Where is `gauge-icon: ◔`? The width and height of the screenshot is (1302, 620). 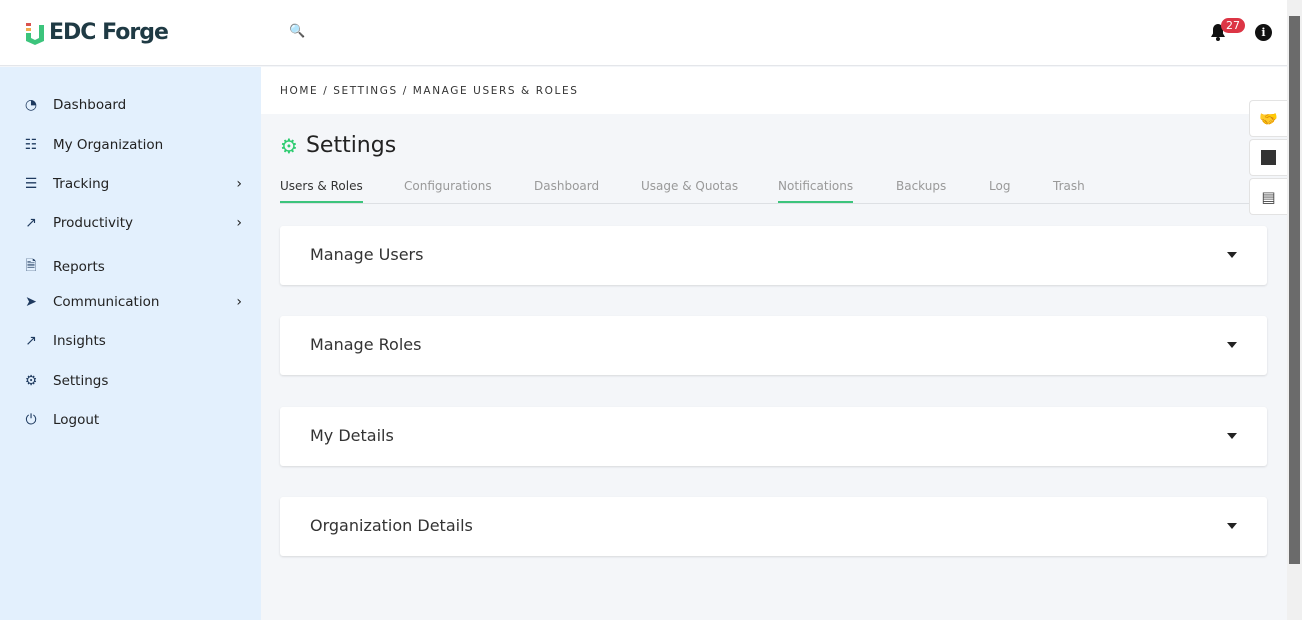 gauge-icon: ◔ is located at coordinates (31, 105).